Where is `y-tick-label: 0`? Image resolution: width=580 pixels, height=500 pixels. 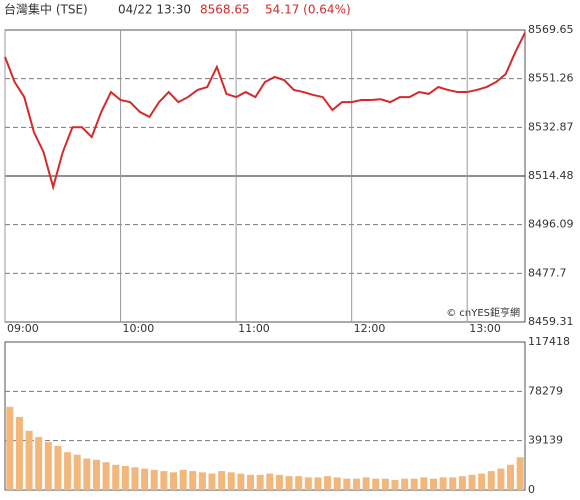 y-tick-label: 0 is located at coordinates (531, 489).